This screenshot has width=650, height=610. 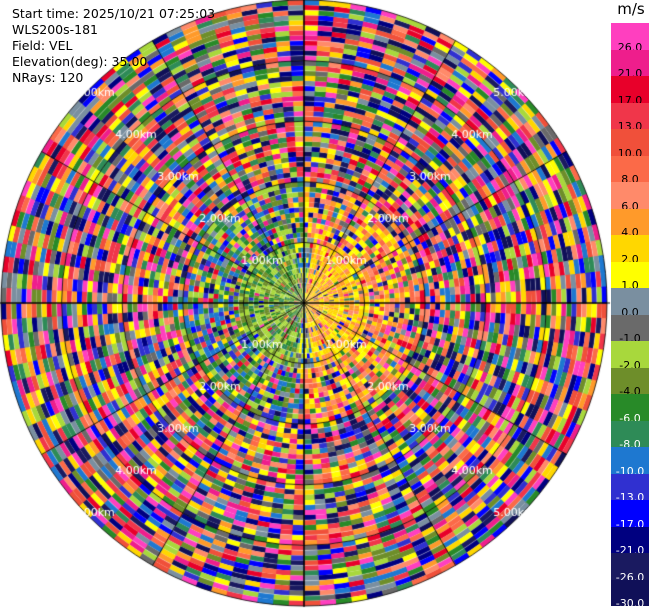 I want to click on colorbar-segment: 1.0, so click(x=630, y=276).